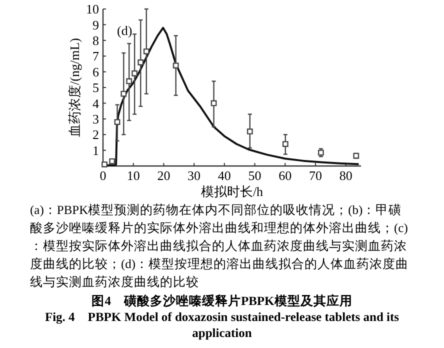 Image resolution: width=444 pixels, height=348 pixels. Describe the element at coordinates (163, 175) in the screenshot. I see `x-tick-label: 20` at that location.